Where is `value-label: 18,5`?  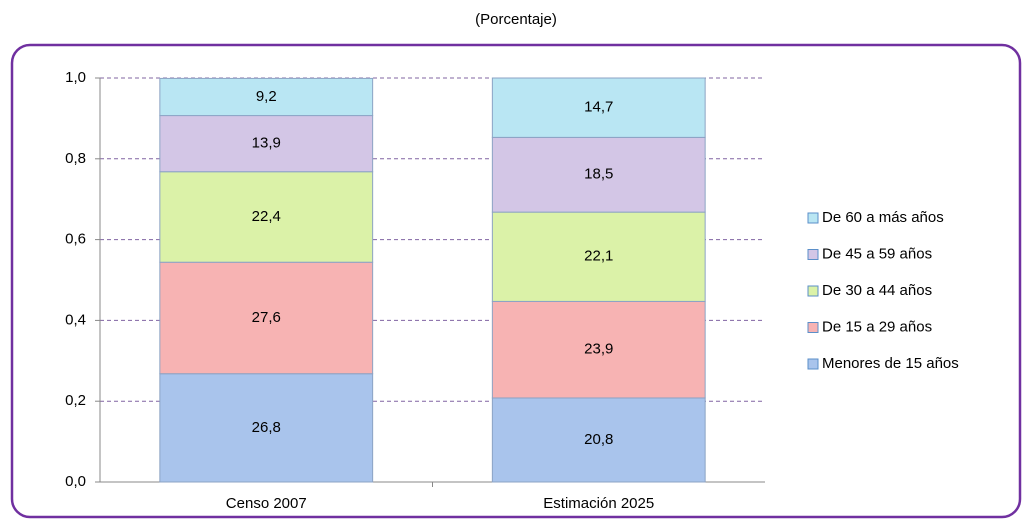 value-label: 18,5 is located at coordinates (598, 174).